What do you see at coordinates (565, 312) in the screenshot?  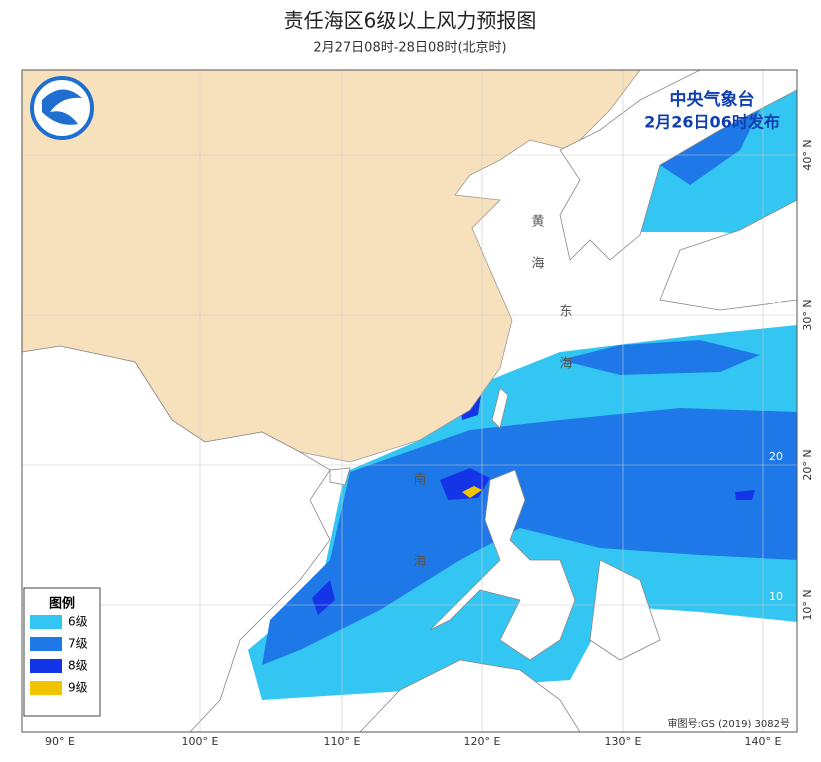 I see `sea-label: 东` at bounding box center [565, 312].